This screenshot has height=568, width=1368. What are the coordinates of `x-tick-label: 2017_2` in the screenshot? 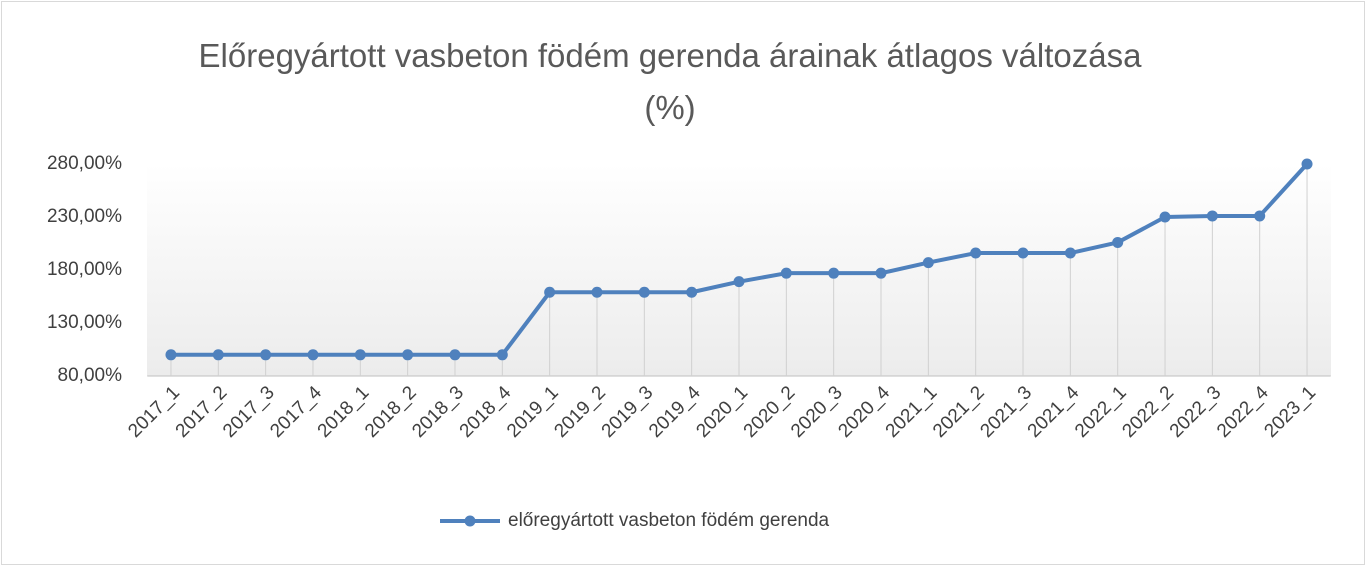 It's located at (202, 412).